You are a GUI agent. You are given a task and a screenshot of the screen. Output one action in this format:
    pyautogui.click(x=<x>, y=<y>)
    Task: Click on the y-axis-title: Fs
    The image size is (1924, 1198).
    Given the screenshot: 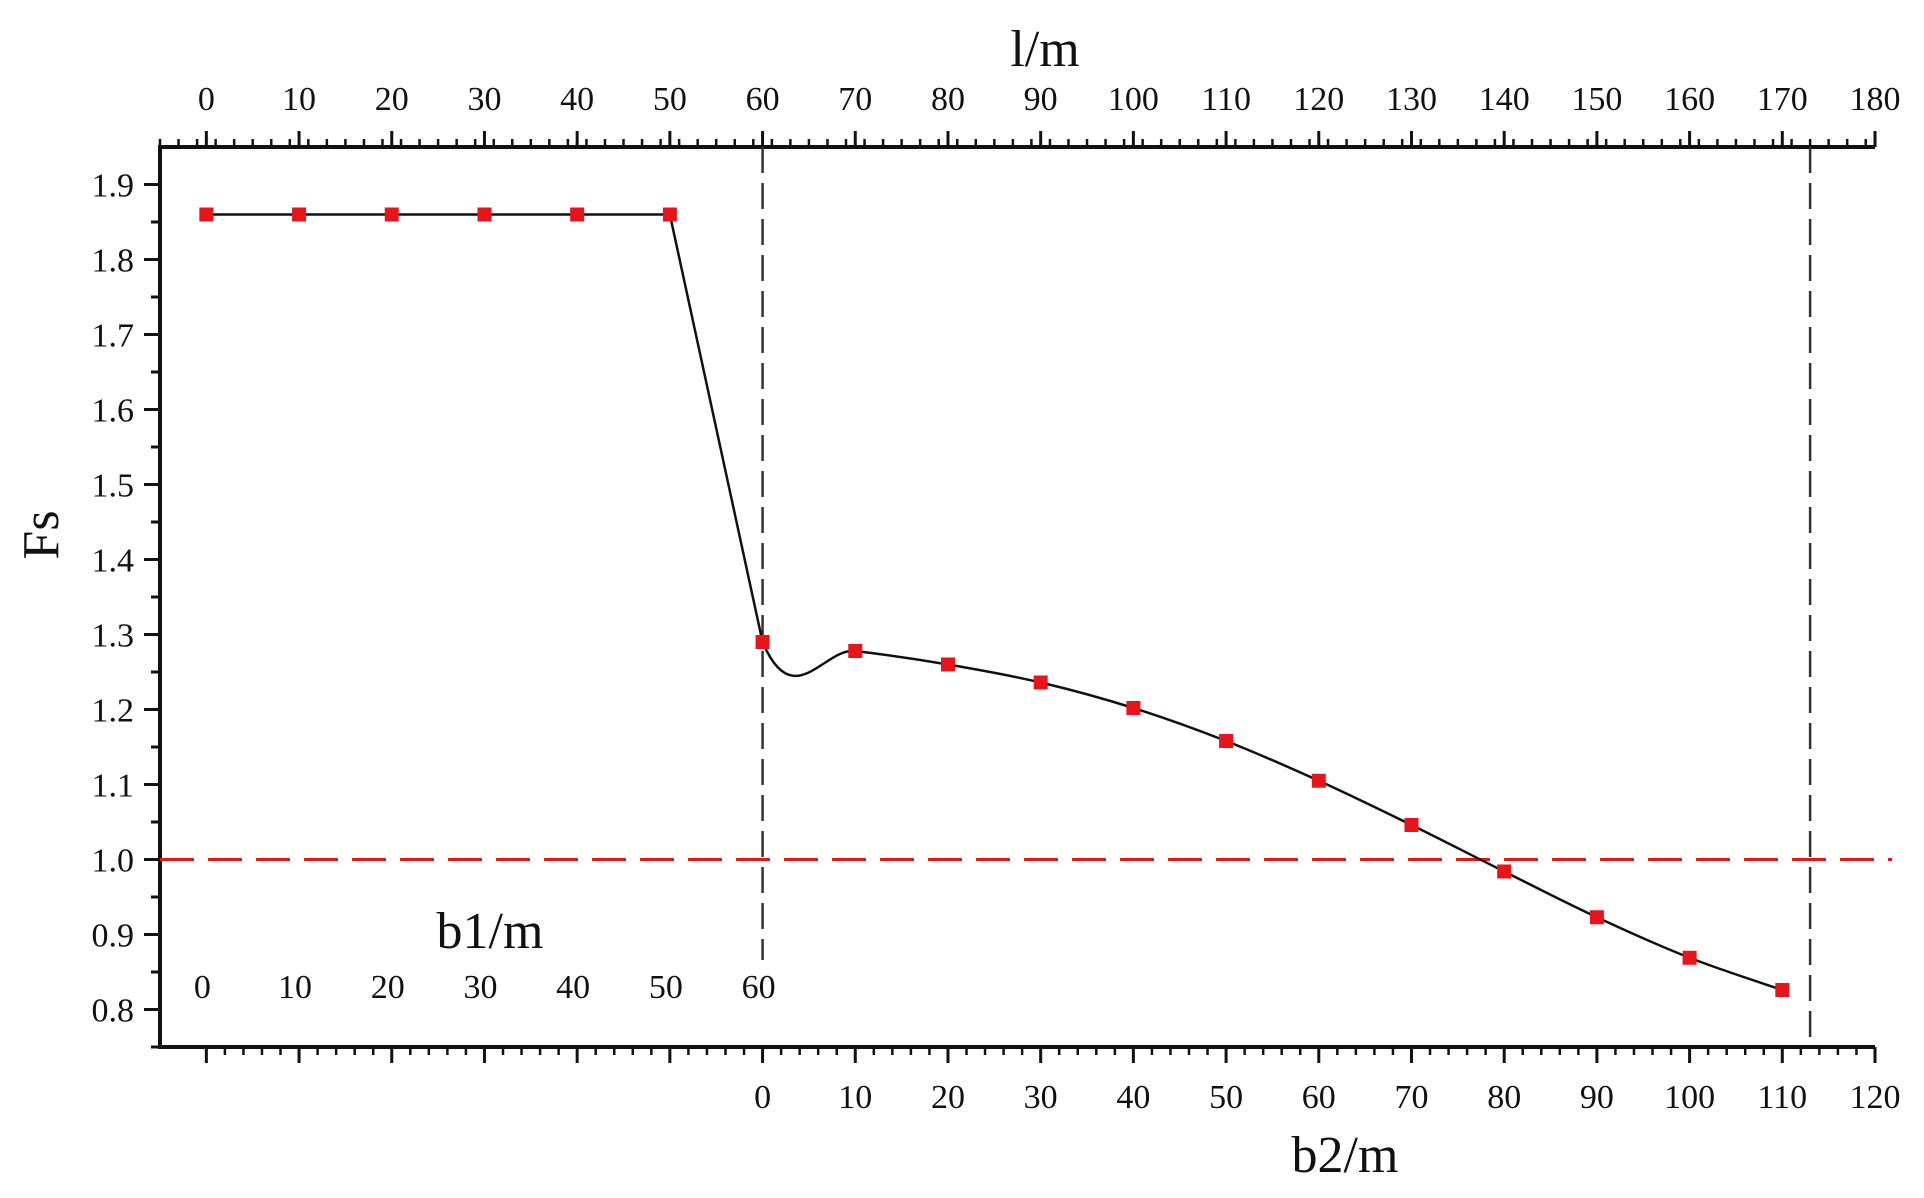 What is the action you would take?
    pyautogui.click(x=41, y=534)
    